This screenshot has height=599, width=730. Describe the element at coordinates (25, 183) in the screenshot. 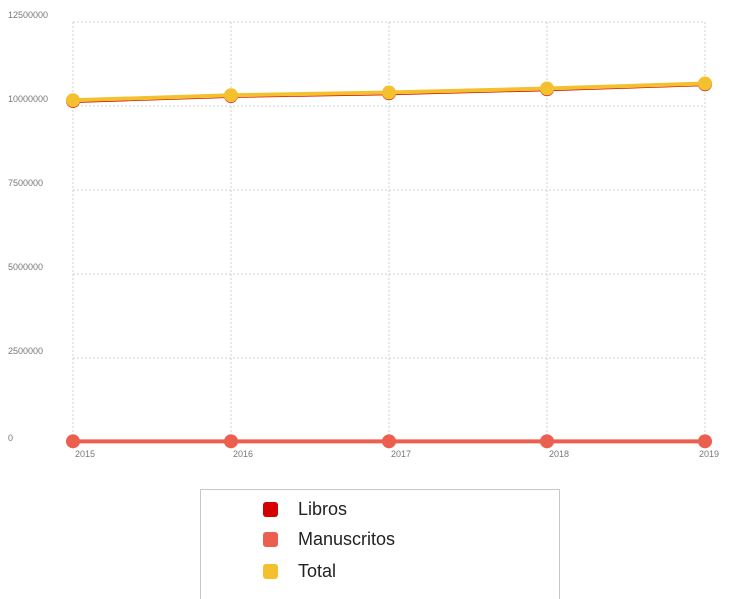

I see `y-tick-label: 7500000` at that location.